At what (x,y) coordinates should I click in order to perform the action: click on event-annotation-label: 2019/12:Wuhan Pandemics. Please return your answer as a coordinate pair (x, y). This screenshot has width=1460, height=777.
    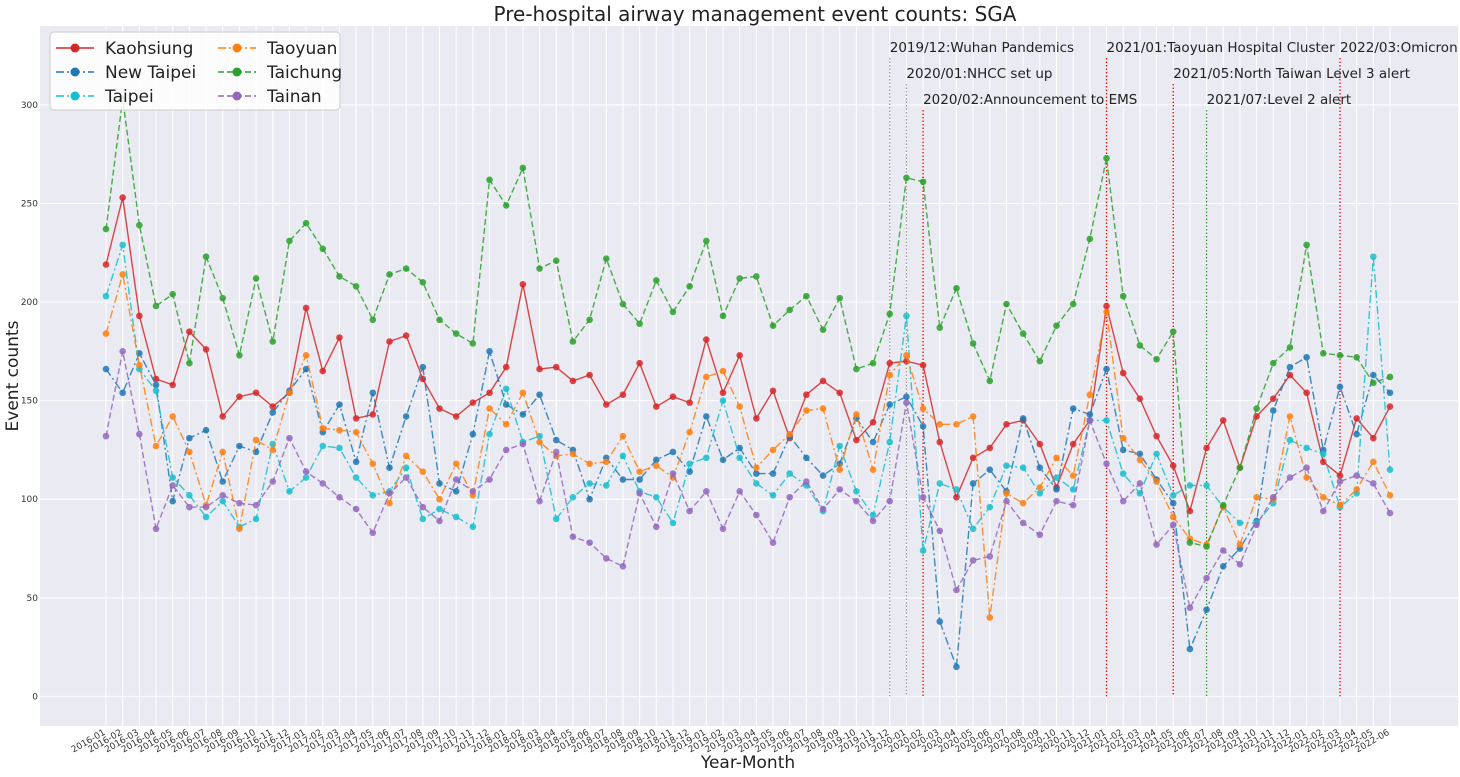
    Looking at the image, I should click on (982, 48).